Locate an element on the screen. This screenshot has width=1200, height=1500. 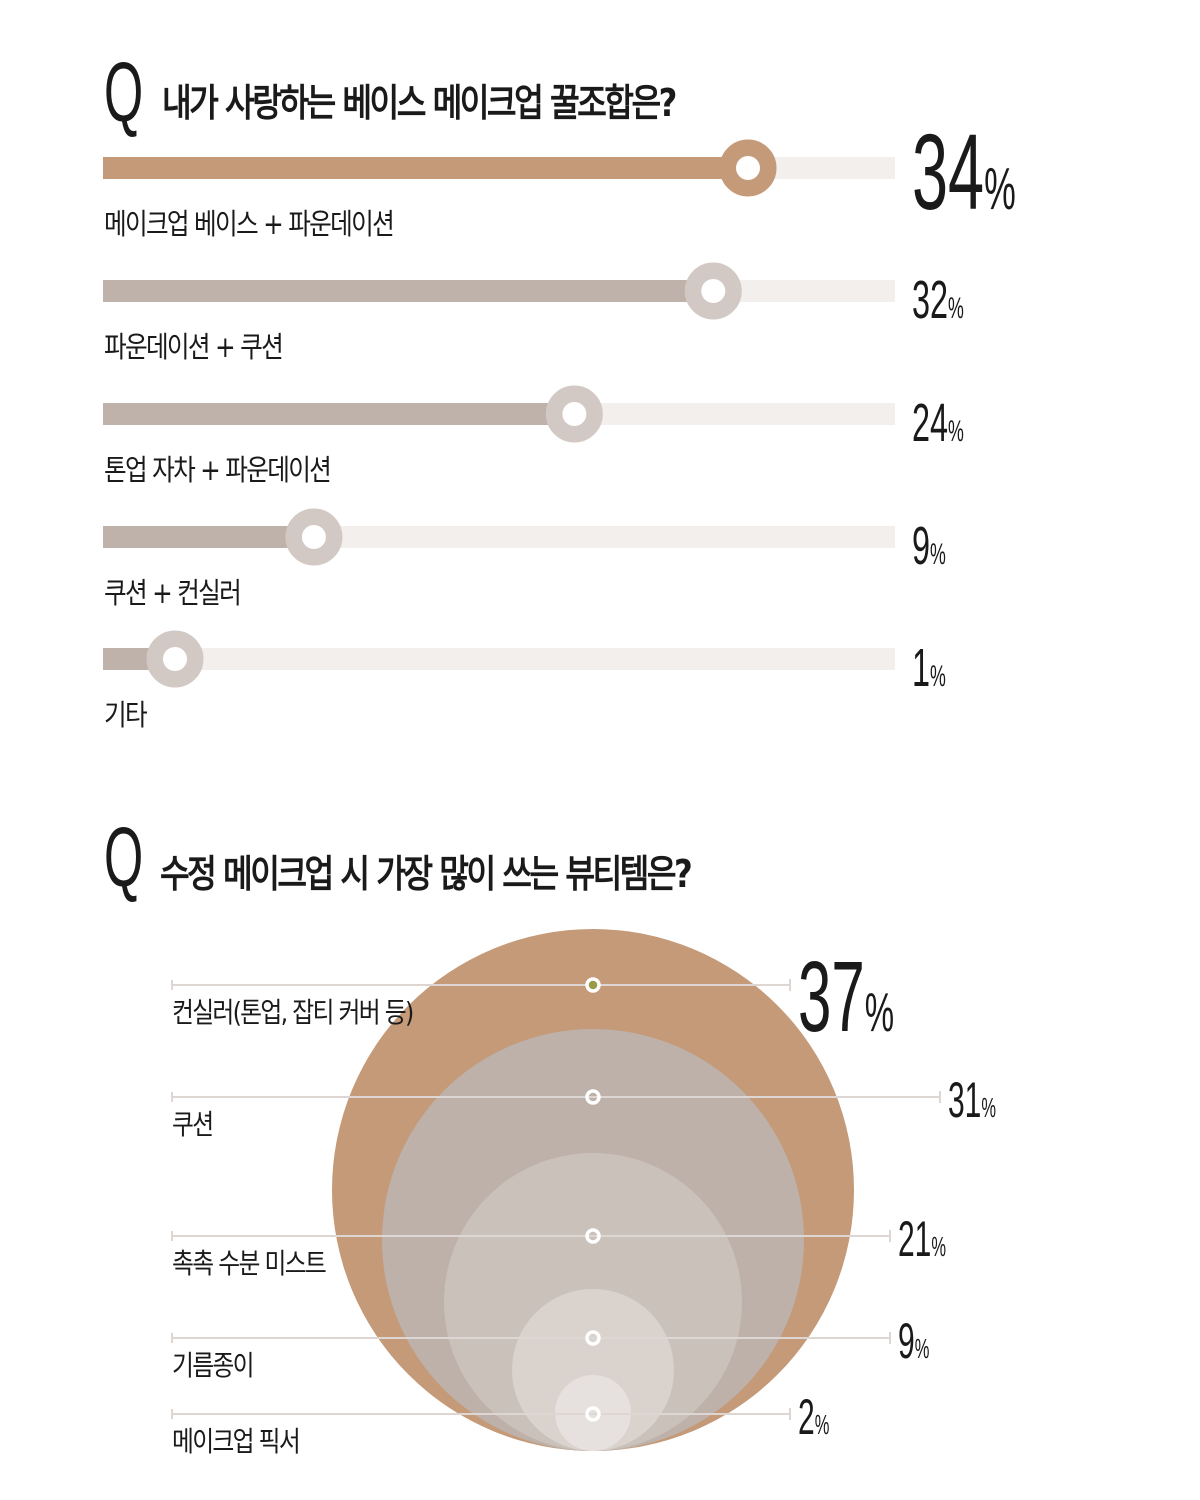
value-number: 21 is located at coordinates (915, 1239).